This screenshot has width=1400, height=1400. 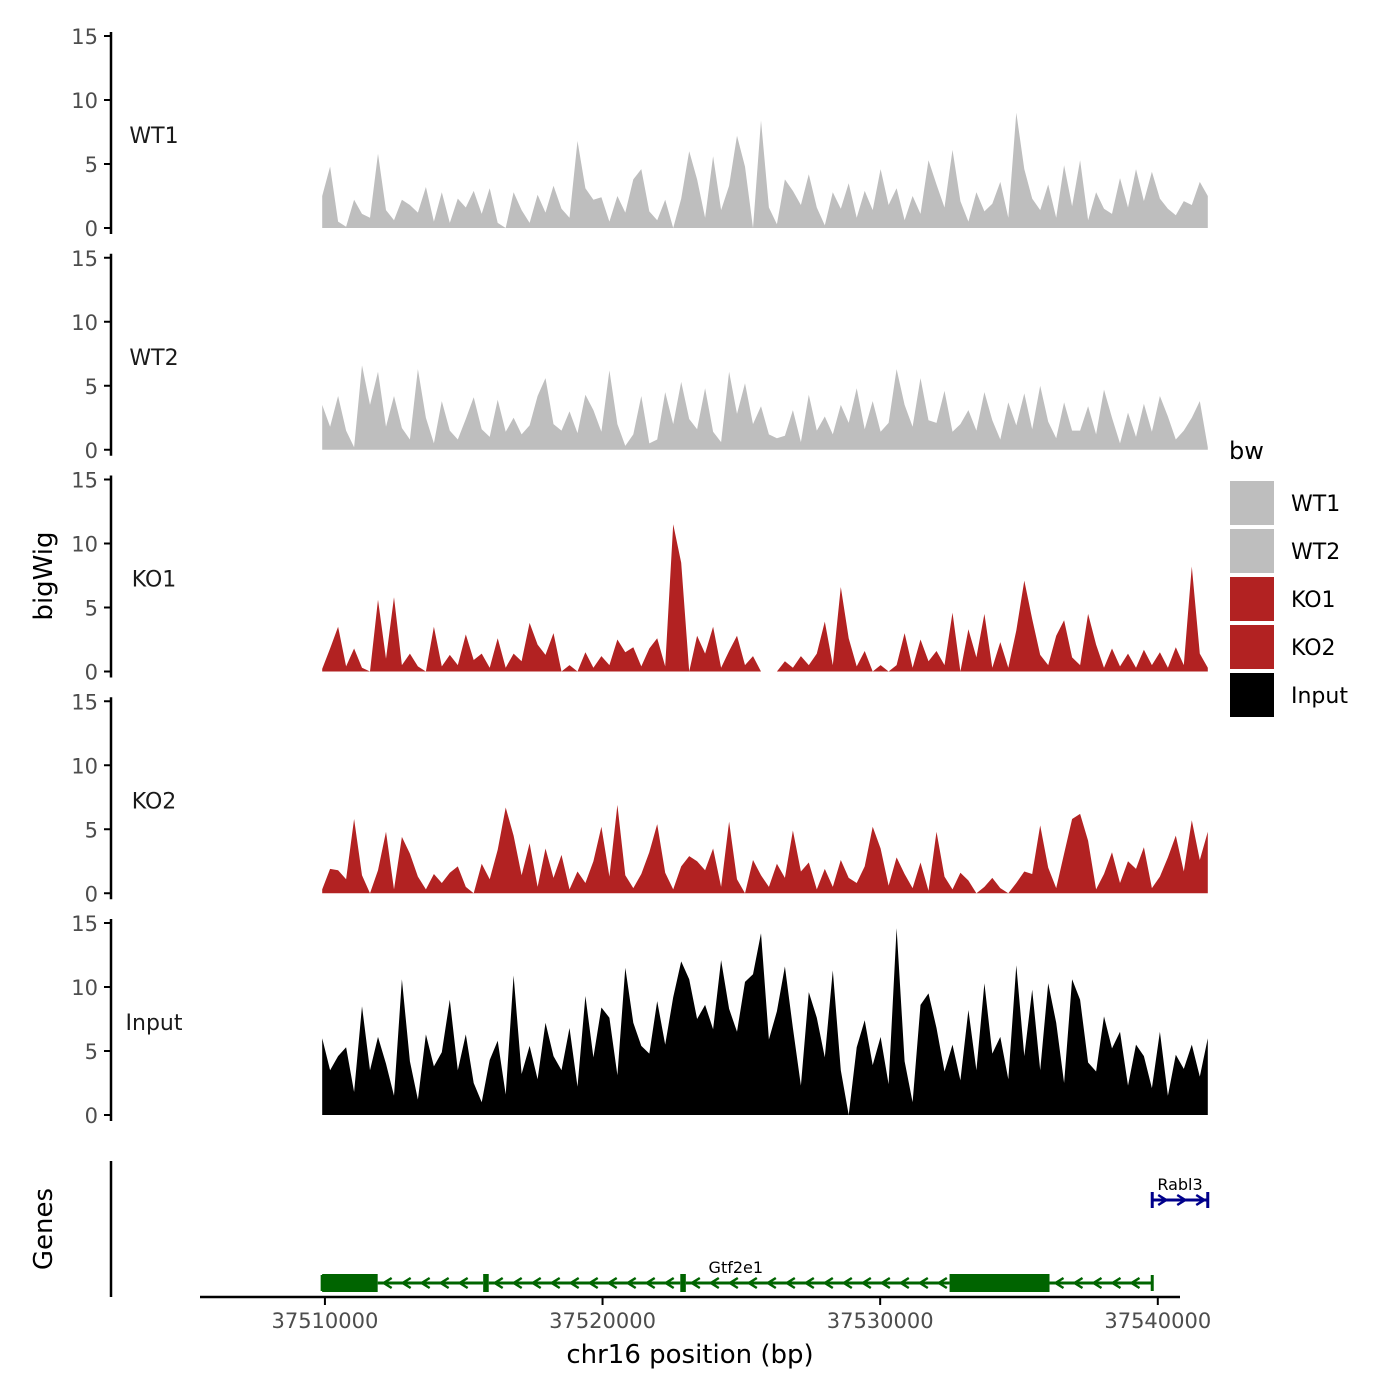 I want to click on legend-swatch-wt1, so click(x=1252, y=503).